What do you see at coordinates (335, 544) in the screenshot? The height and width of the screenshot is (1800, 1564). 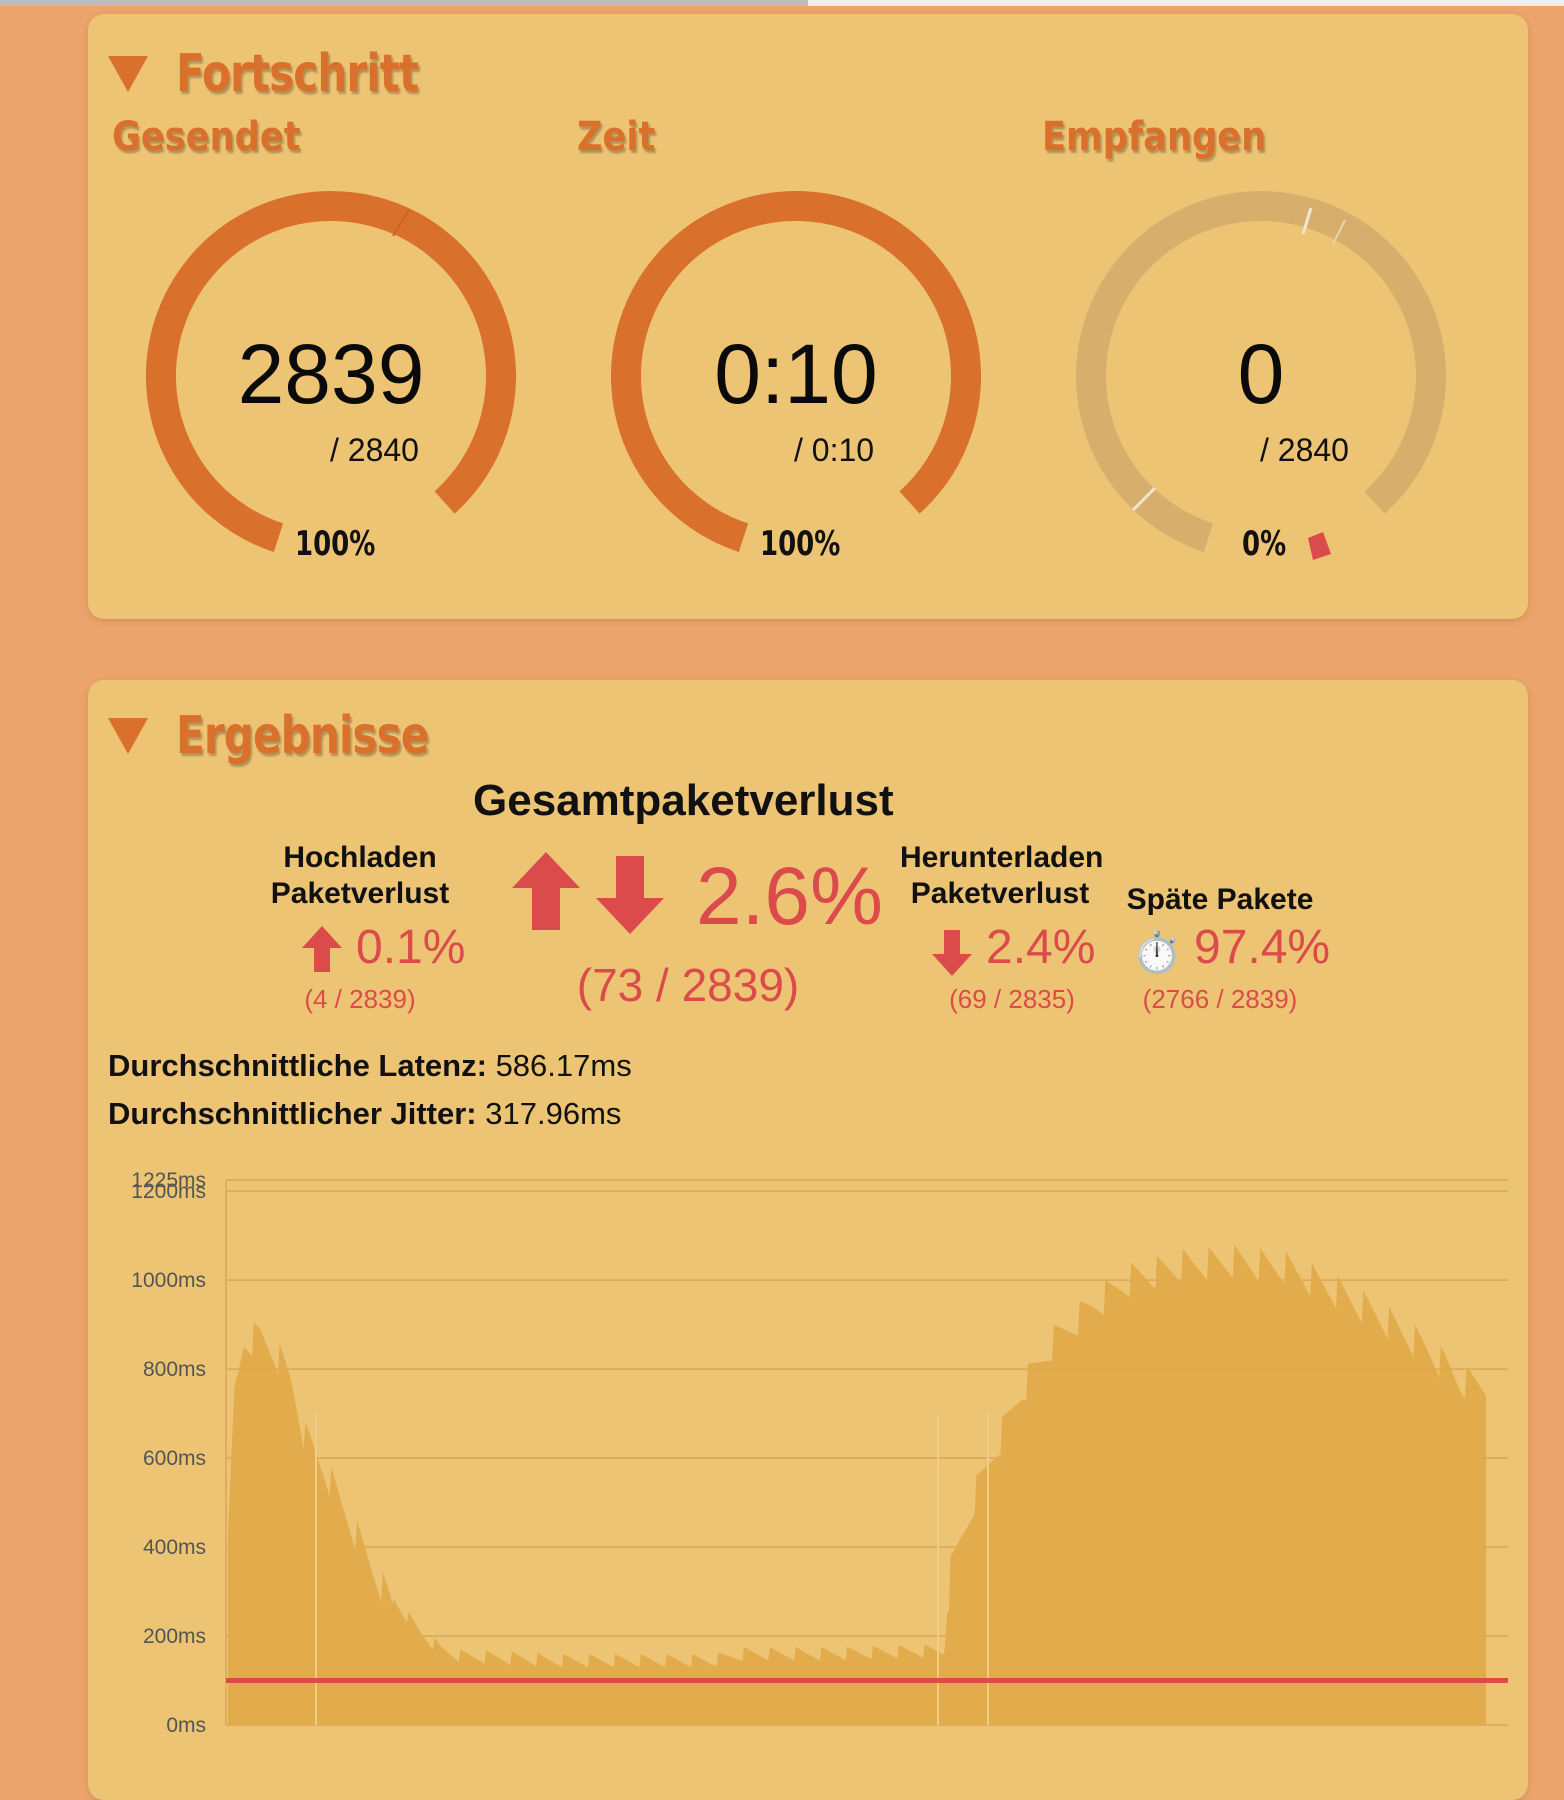 I see `gauge-sent-percent: 100%` at bounding box center [335, 544].